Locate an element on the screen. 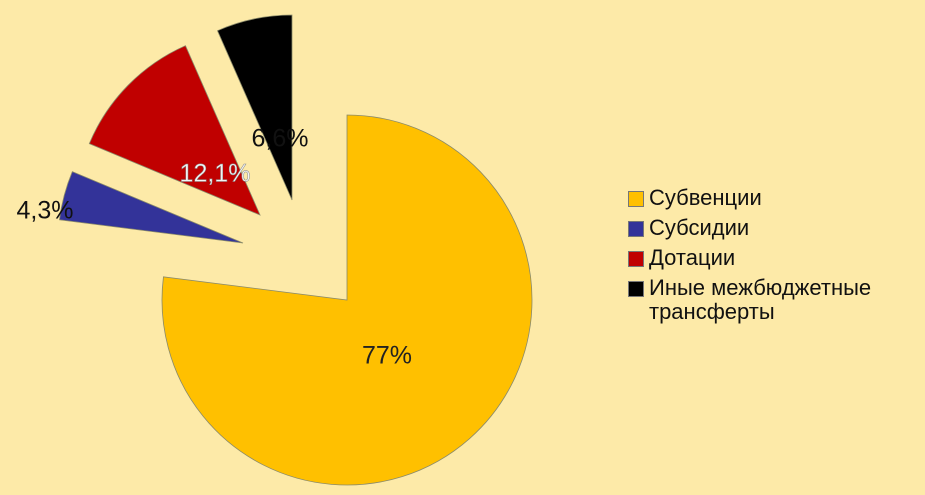 This screenshot has width=925, height=495. legend-item: Дотации is located at coordinates (775, 258).